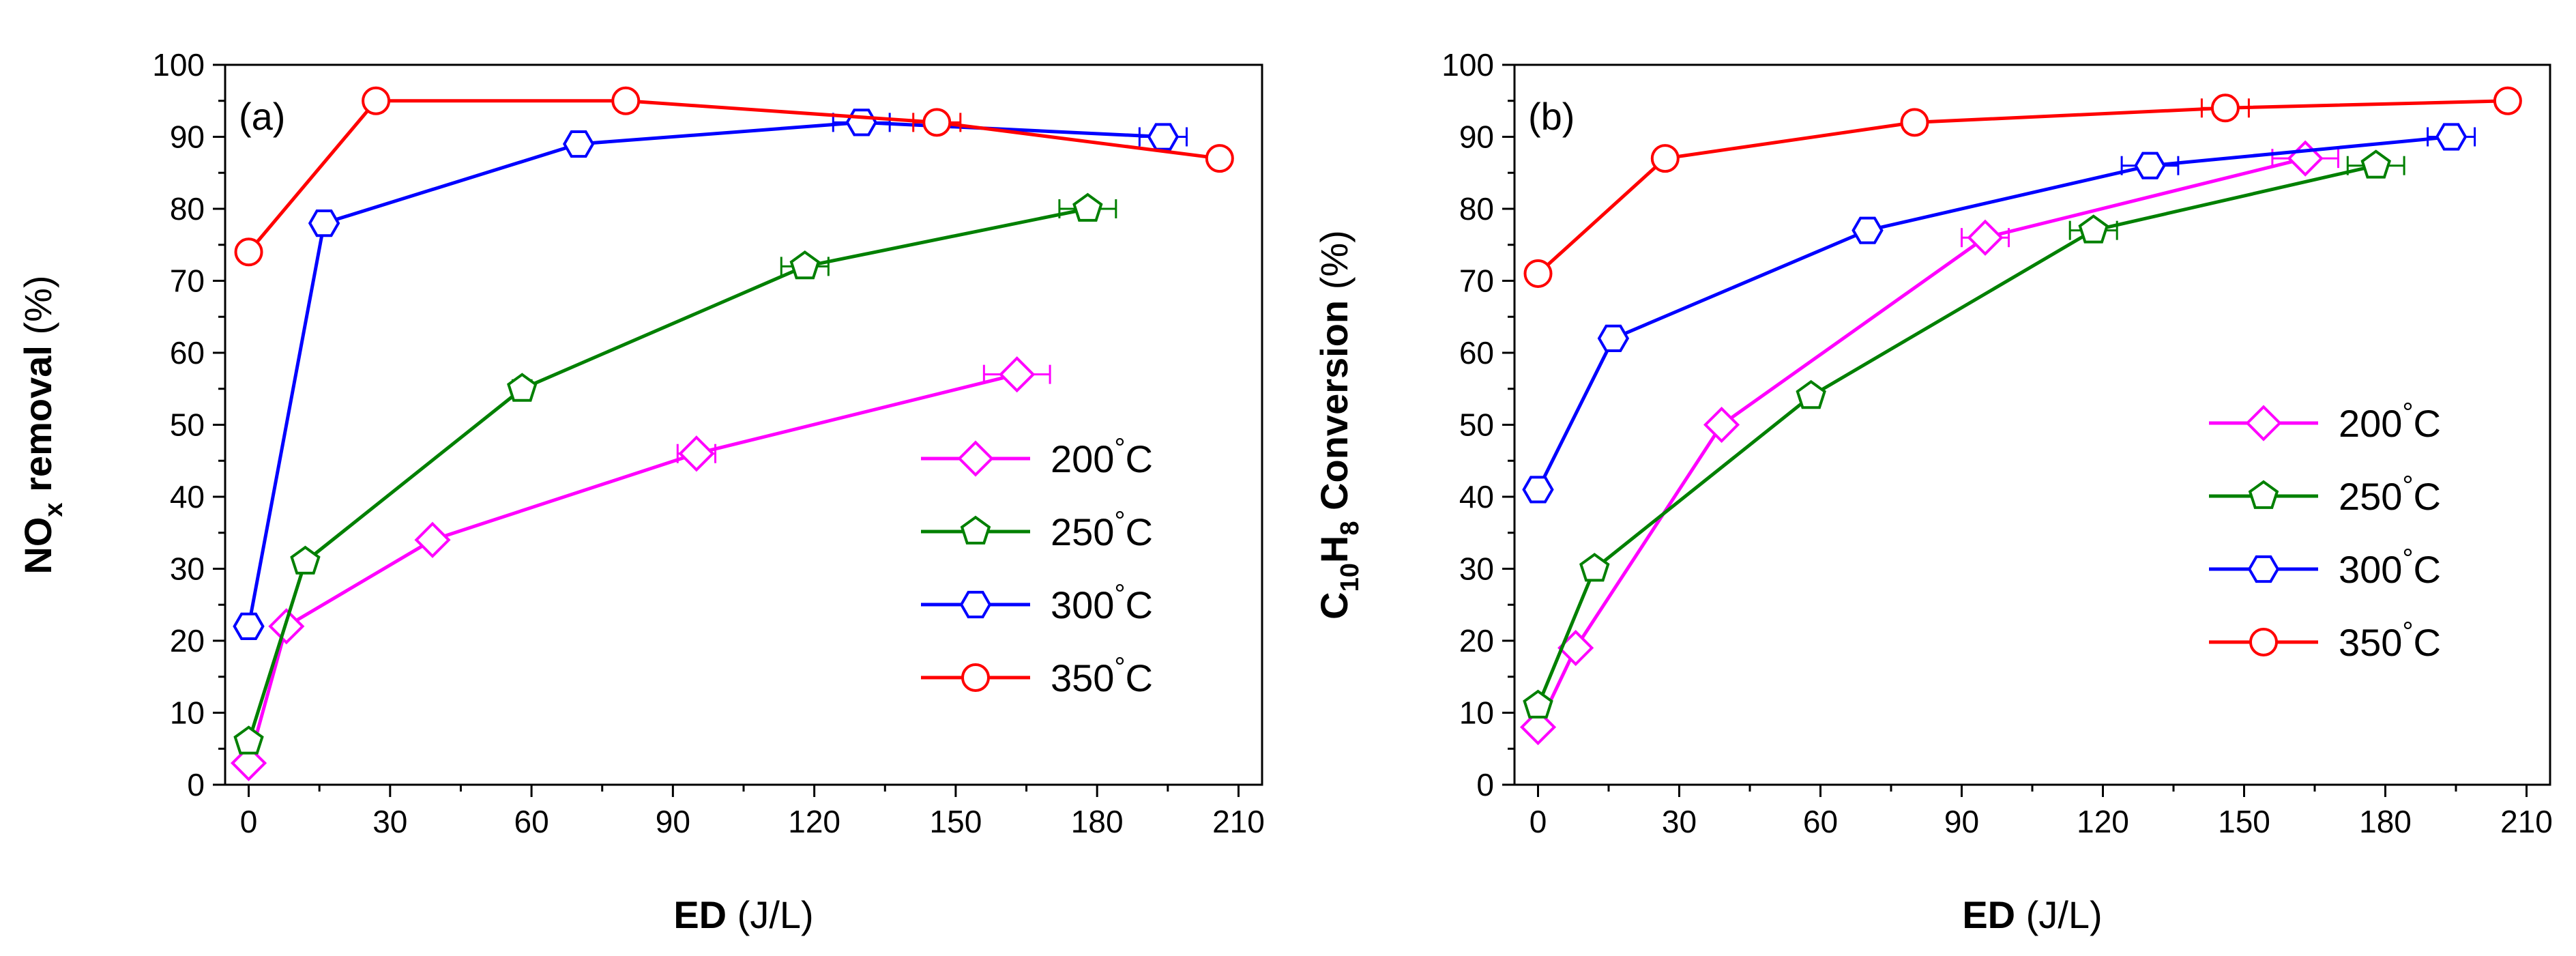 The height and width of the screenshot is (956, 2576). What do you see at coordinates (37, 546) in the screenshot?
I see `y-axis-title-main: NO` at bounding box center [37, 546].